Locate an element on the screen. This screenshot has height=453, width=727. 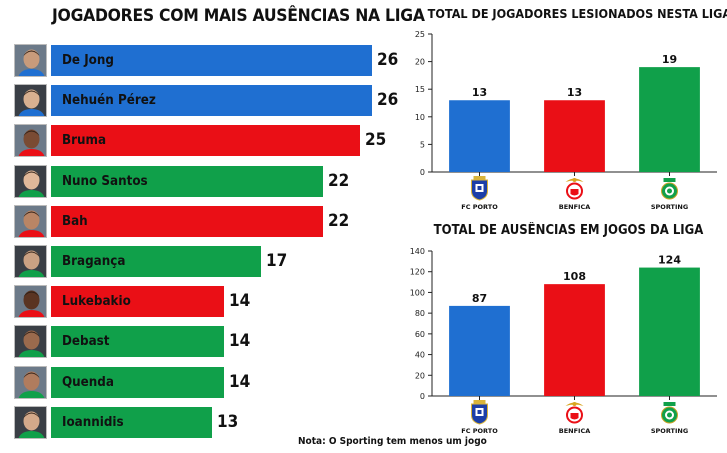
player-bar: Nehuén Pérez is located at coordinates (211, 101).